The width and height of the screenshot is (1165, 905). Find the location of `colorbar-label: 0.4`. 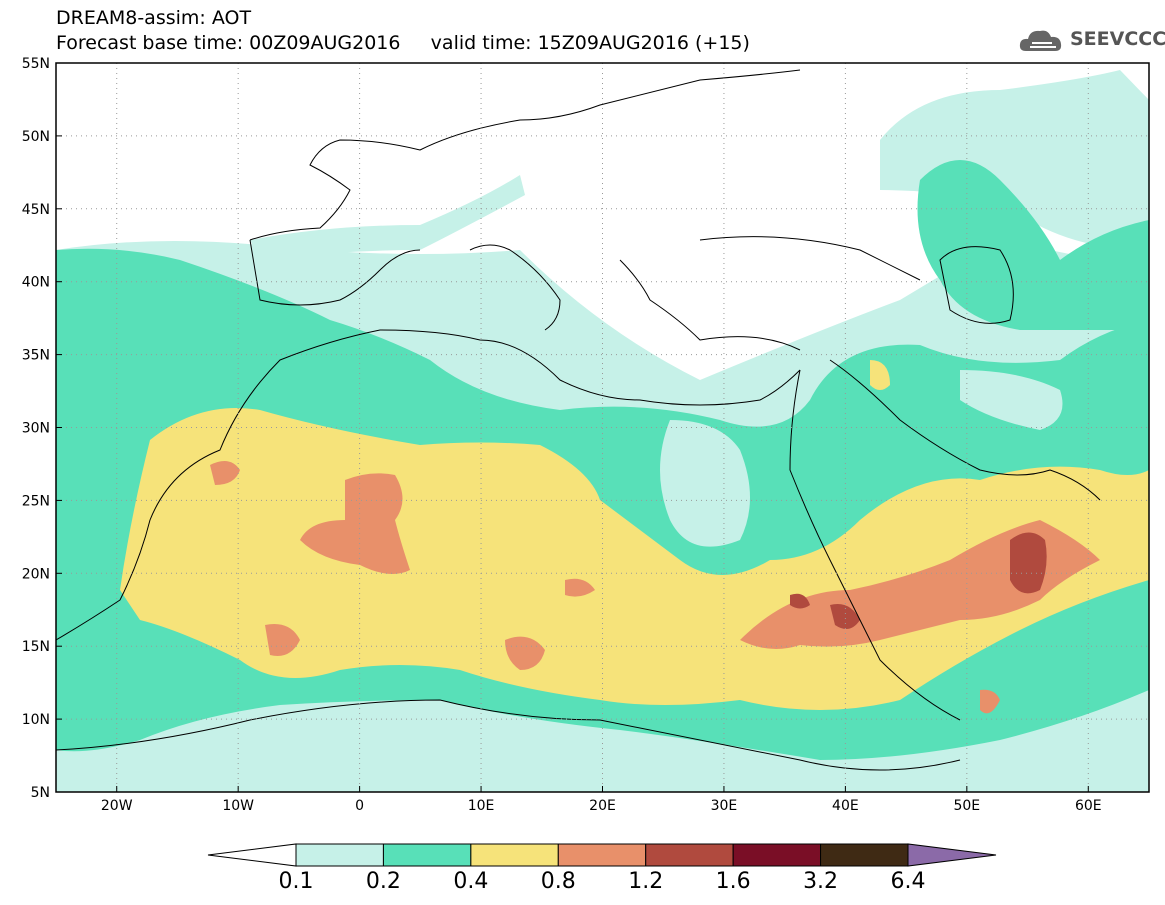

colorbar-label: 0.4 is located at coordinates (471, 881).